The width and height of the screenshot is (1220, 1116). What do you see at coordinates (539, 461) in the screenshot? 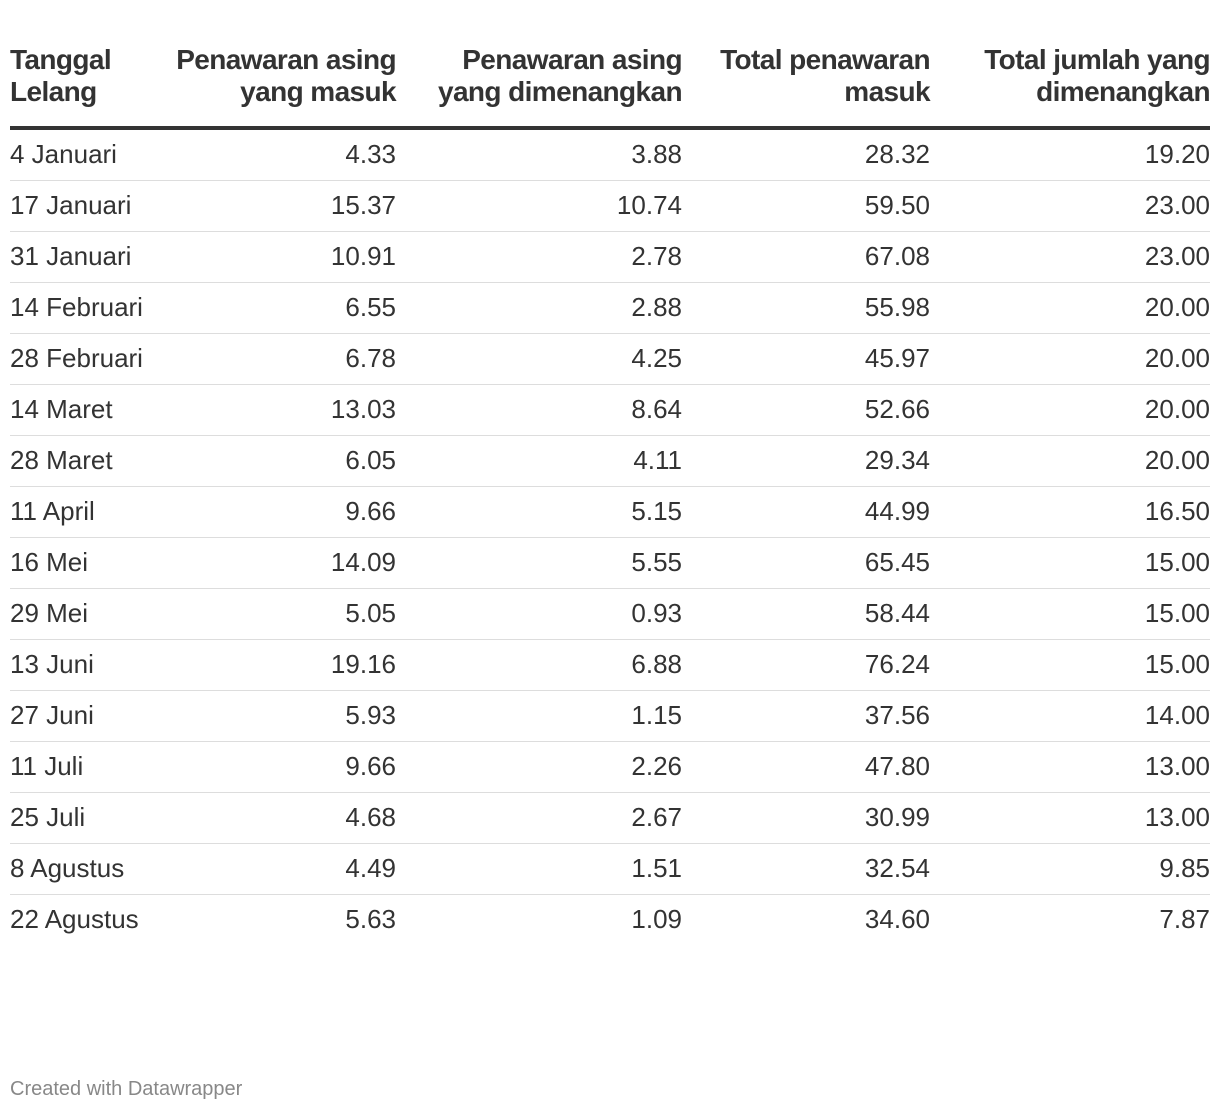
I see `cell-foreign-bids-won: 4.11` at bounding box center [539, 461].